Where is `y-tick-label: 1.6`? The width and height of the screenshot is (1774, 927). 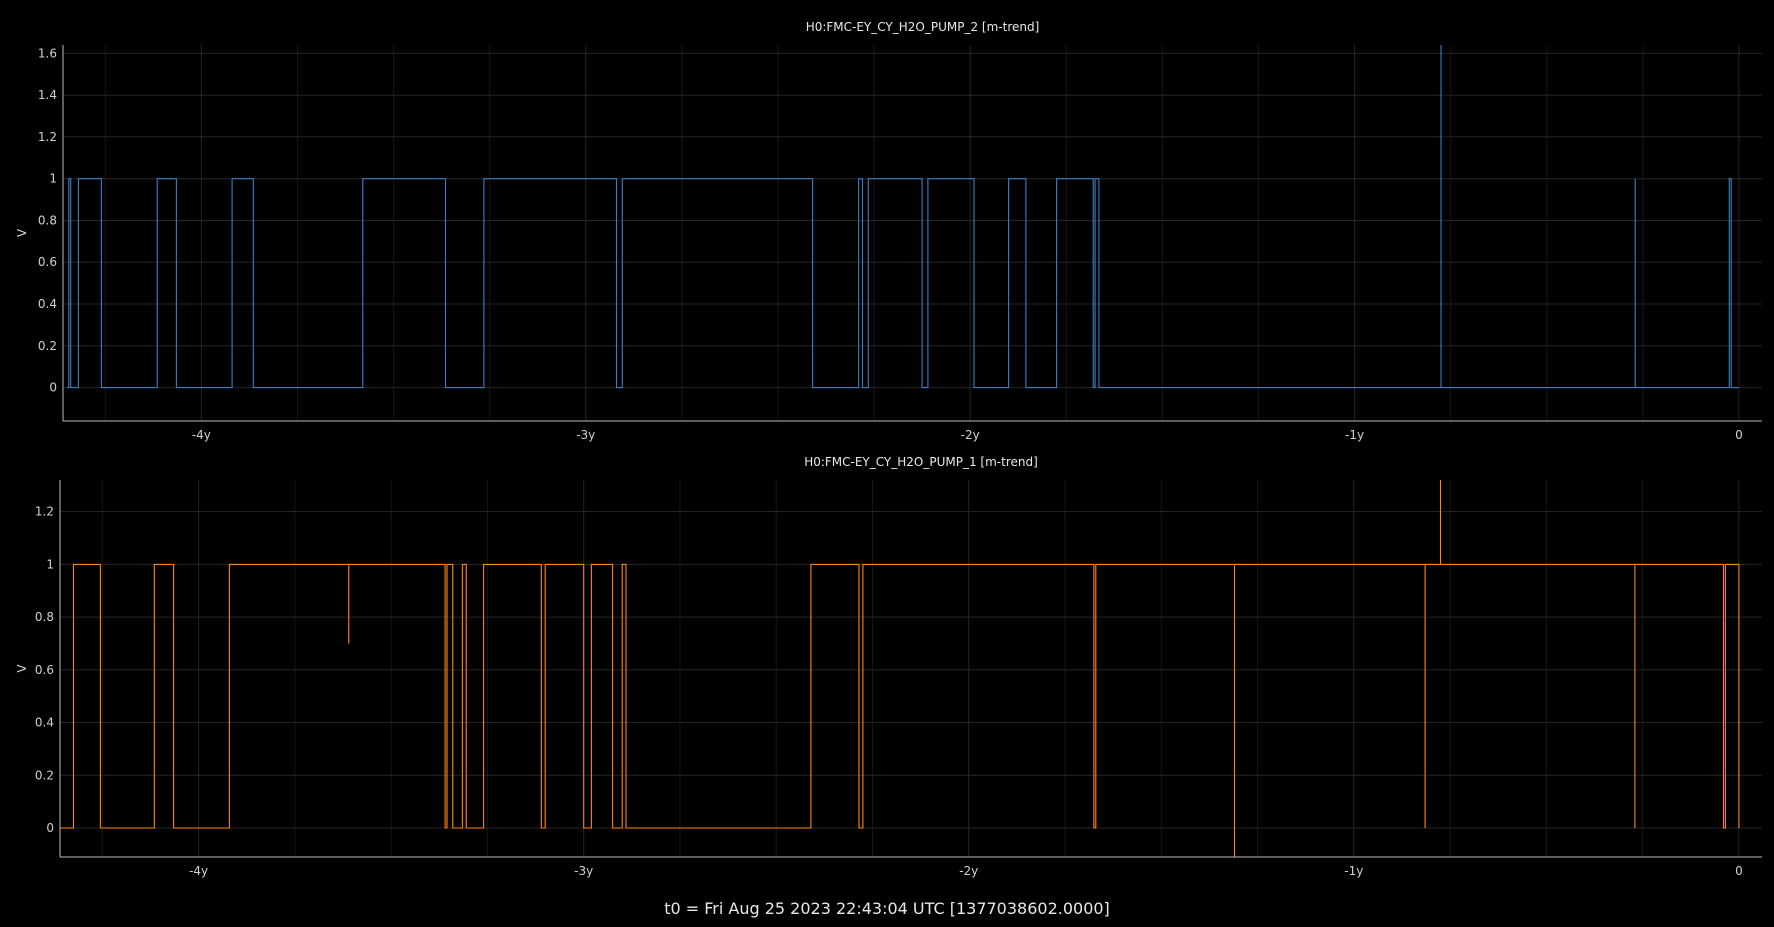 y-tick-label: 1.6 is located at coordinates (47, 53).